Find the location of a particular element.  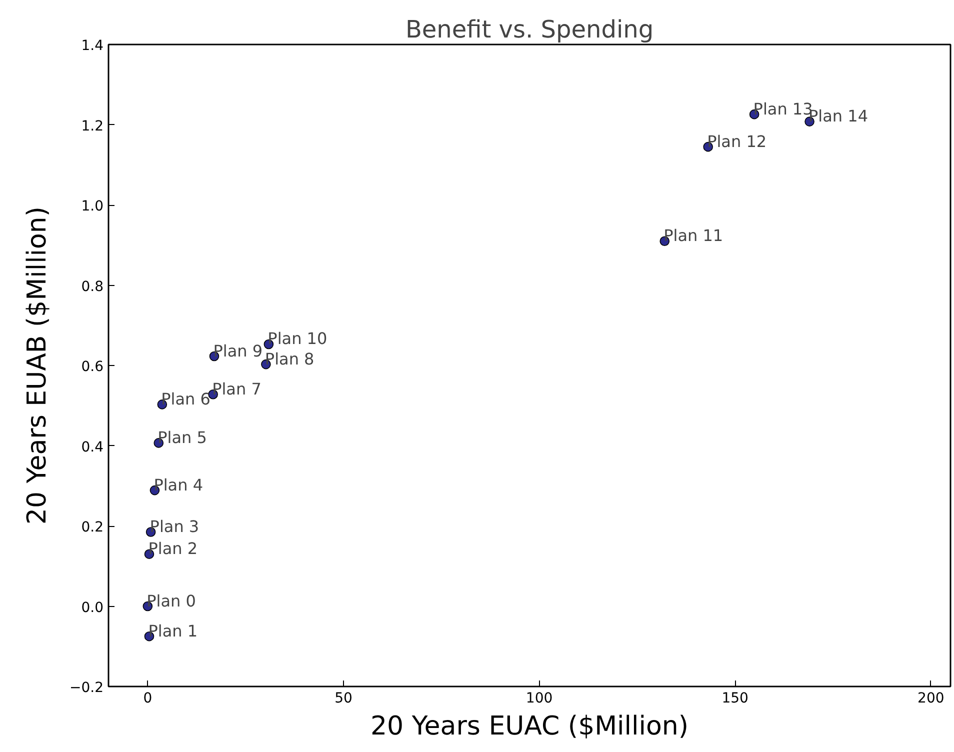

x-tick-label: 0 is located at coordinates (147, 698).